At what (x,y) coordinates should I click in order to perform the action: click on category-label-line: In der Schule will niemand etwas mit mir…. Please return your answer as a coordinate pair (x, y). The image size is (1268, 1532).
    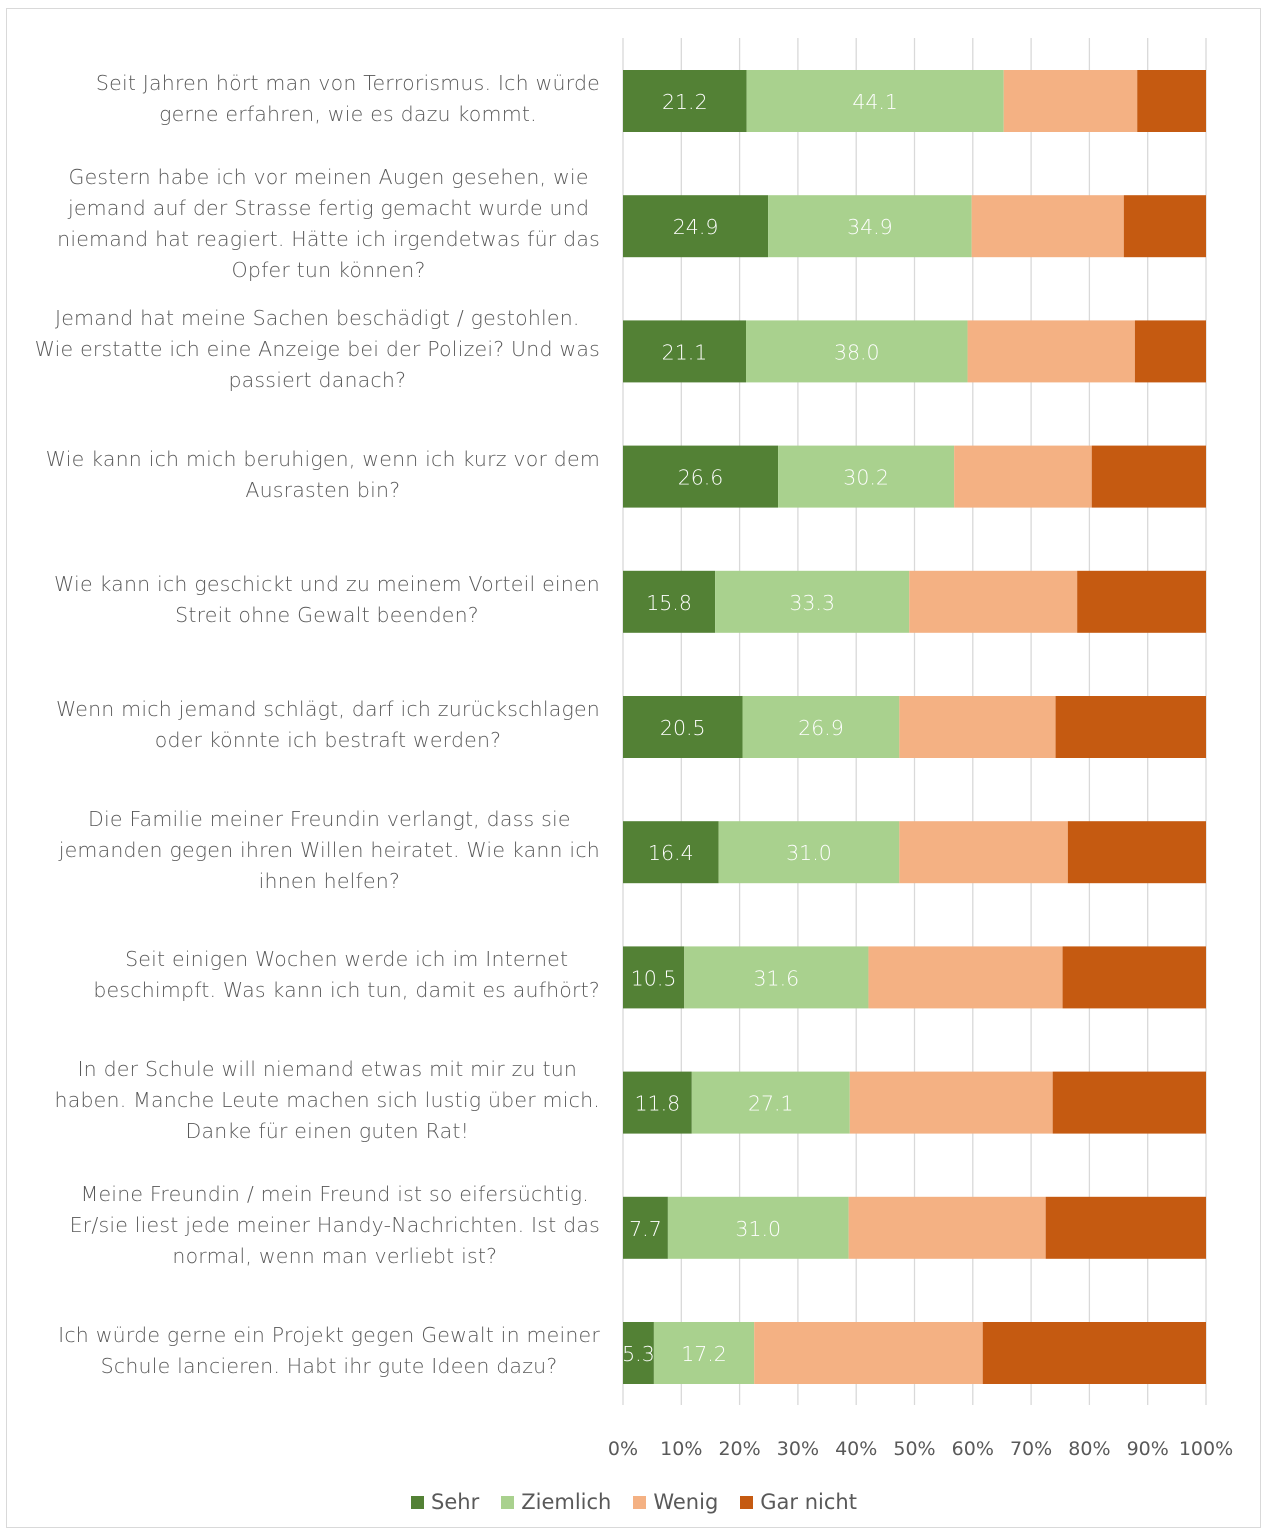
    Looking at the image, I should click on (327, 1069).